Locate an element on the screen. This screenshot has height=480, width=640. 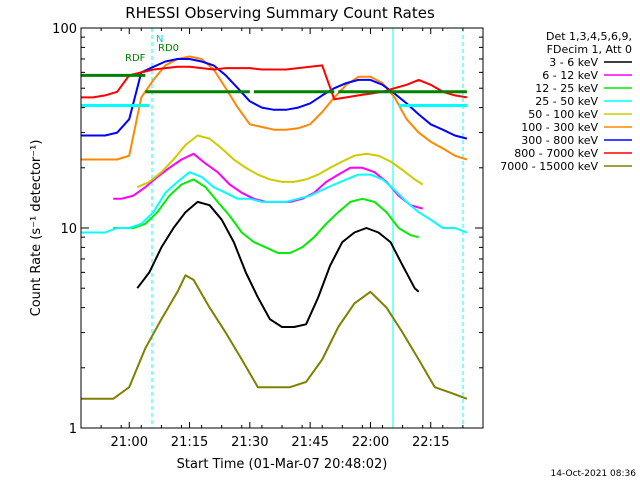
legend-entry-0: 3 - 6 keV is located at coordinates (573, 62).